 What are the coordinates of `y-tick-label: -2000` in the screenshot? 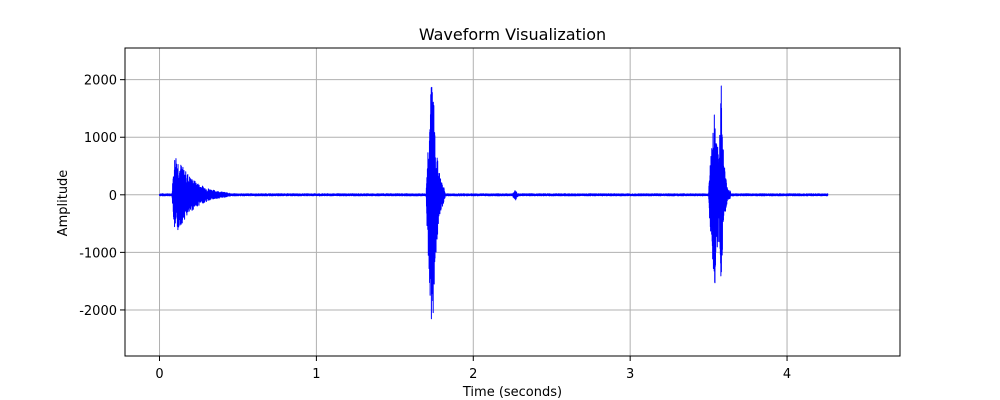 It's located at (98, 311).